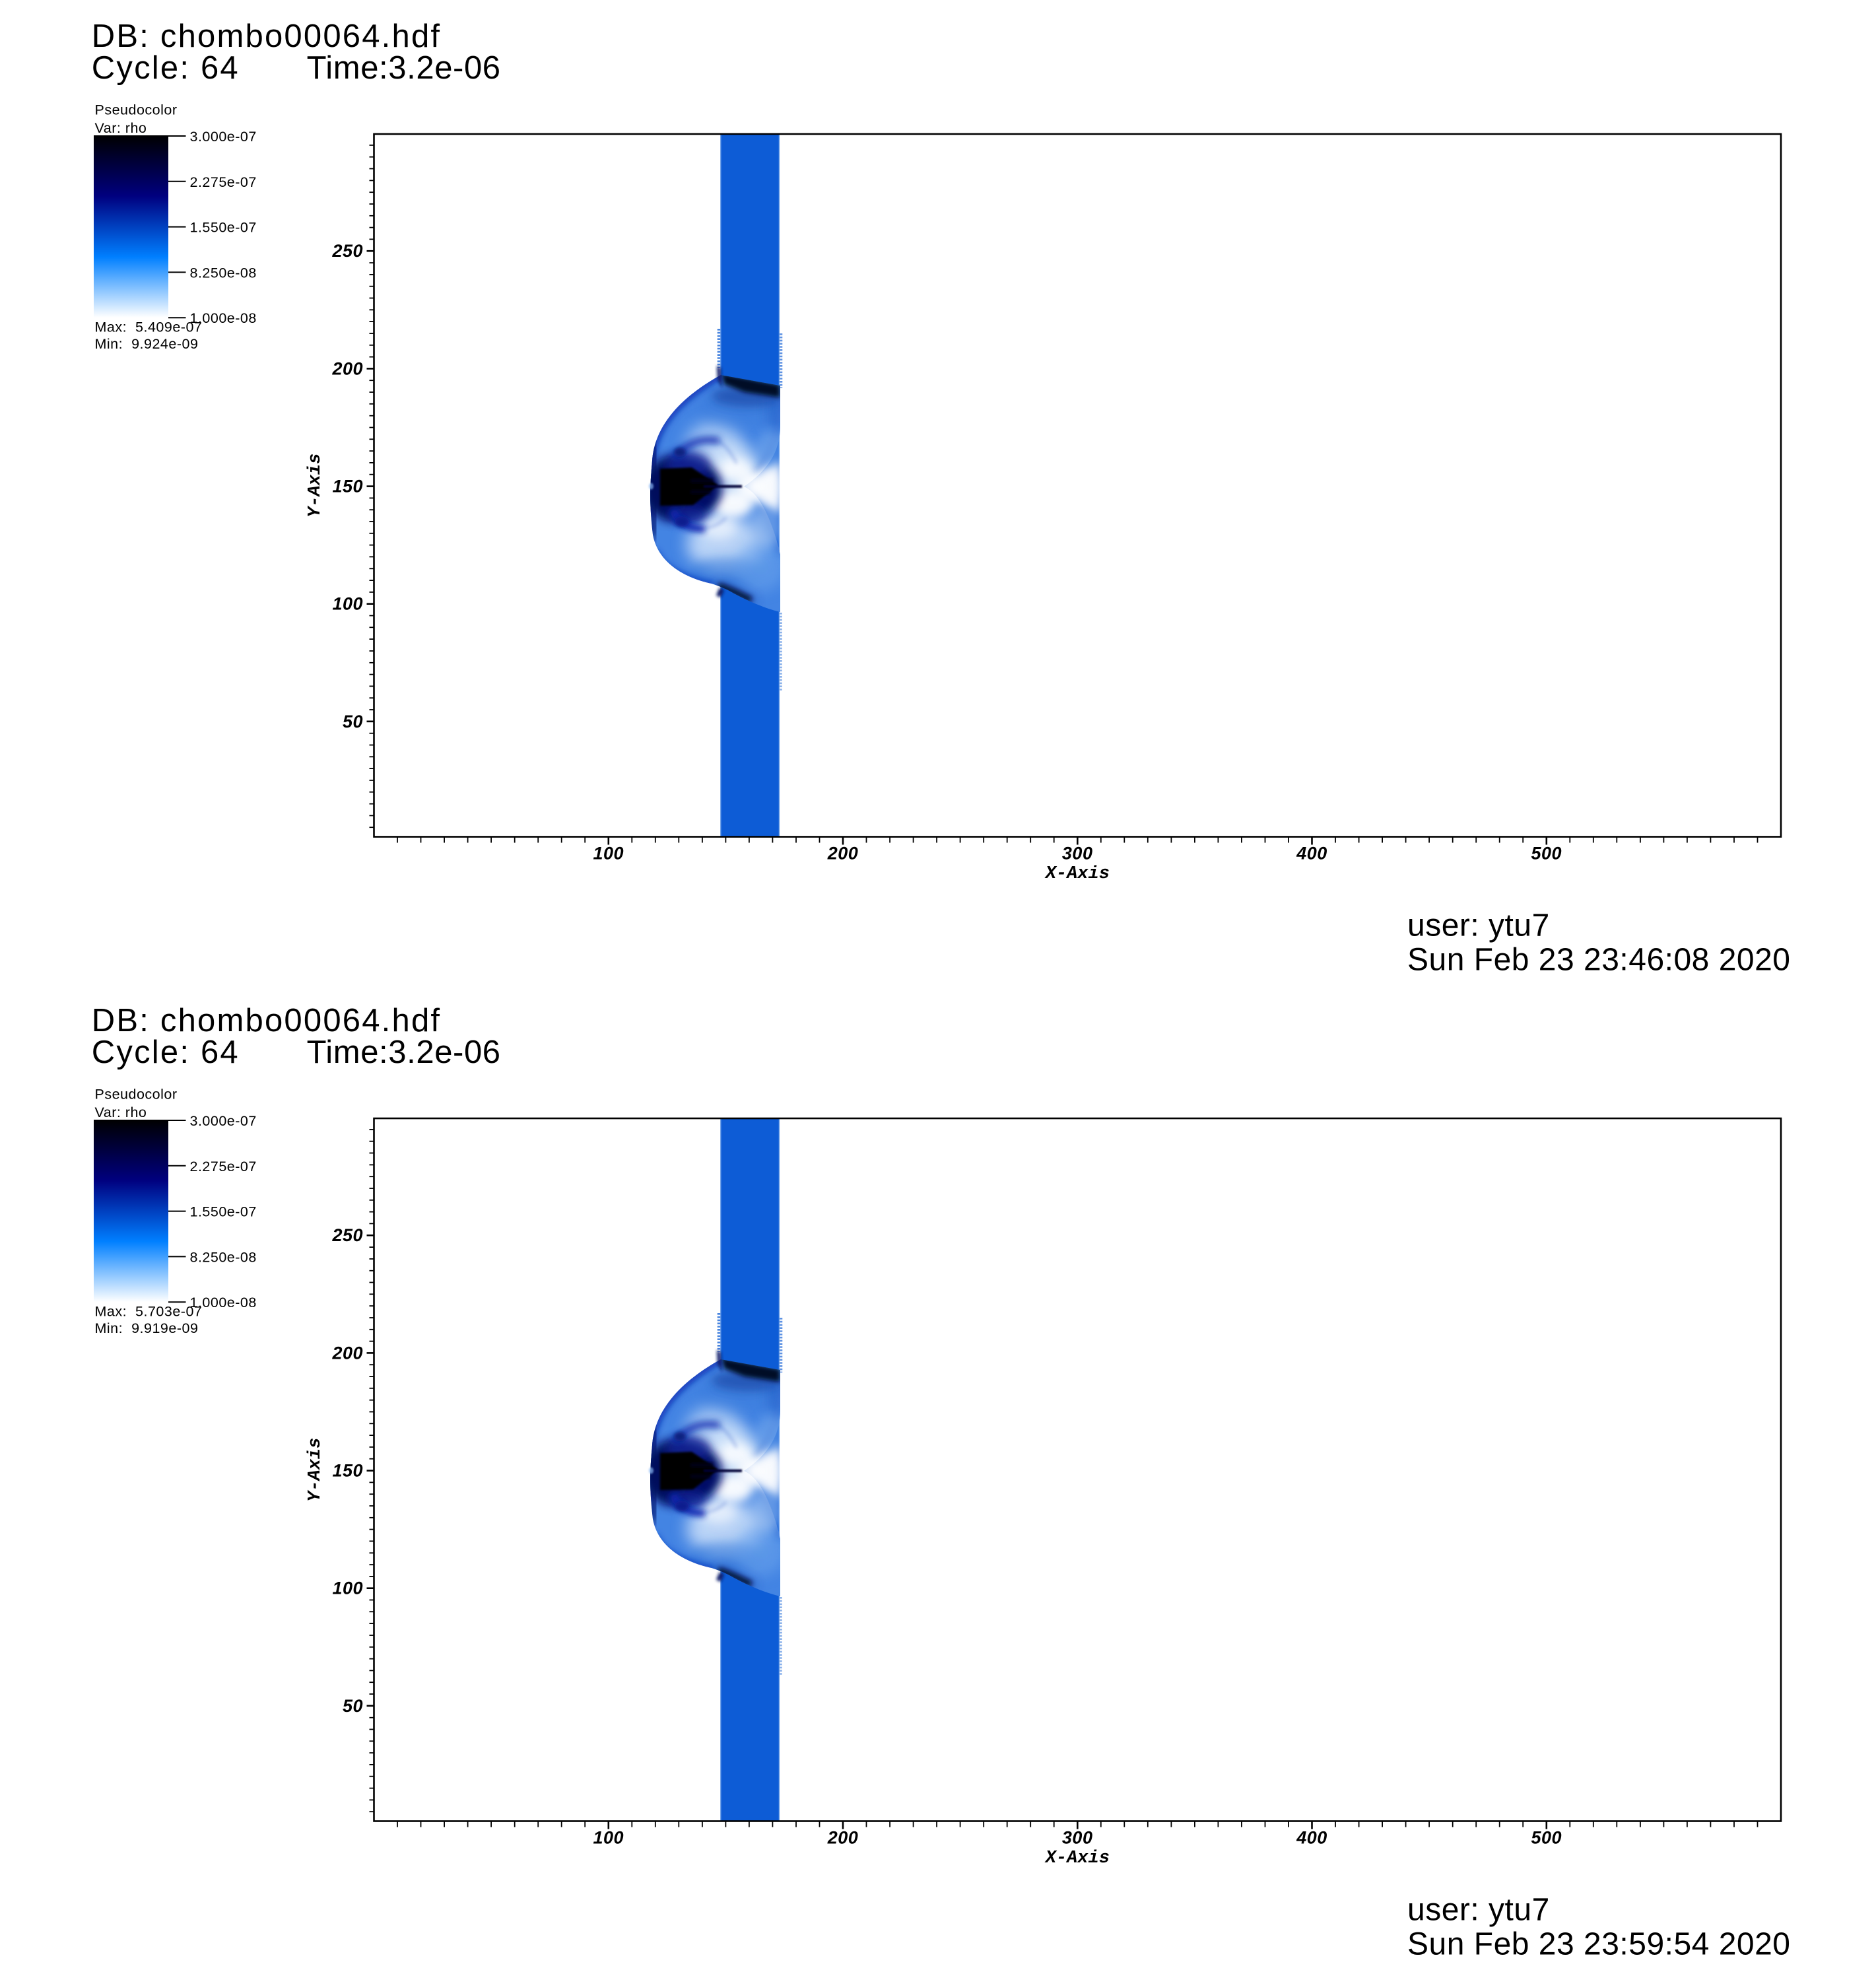 This screenshot has width=1876, height=1970. What do you see at coordinates (149, 328) in the screenshot?
I see `svg-text: Max: 5.409e-07` at bounding box center [149, 328].